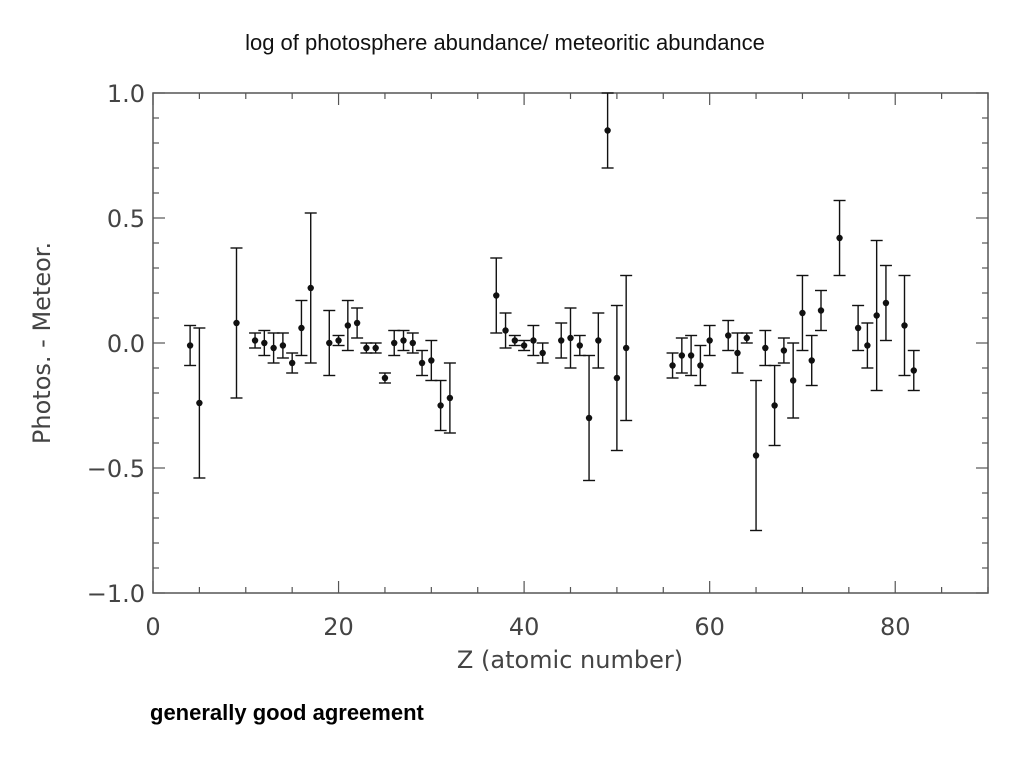  Describe the element at coordinates (524, 627) in the screenshot. I see `x-tick-label: 40` at that location.